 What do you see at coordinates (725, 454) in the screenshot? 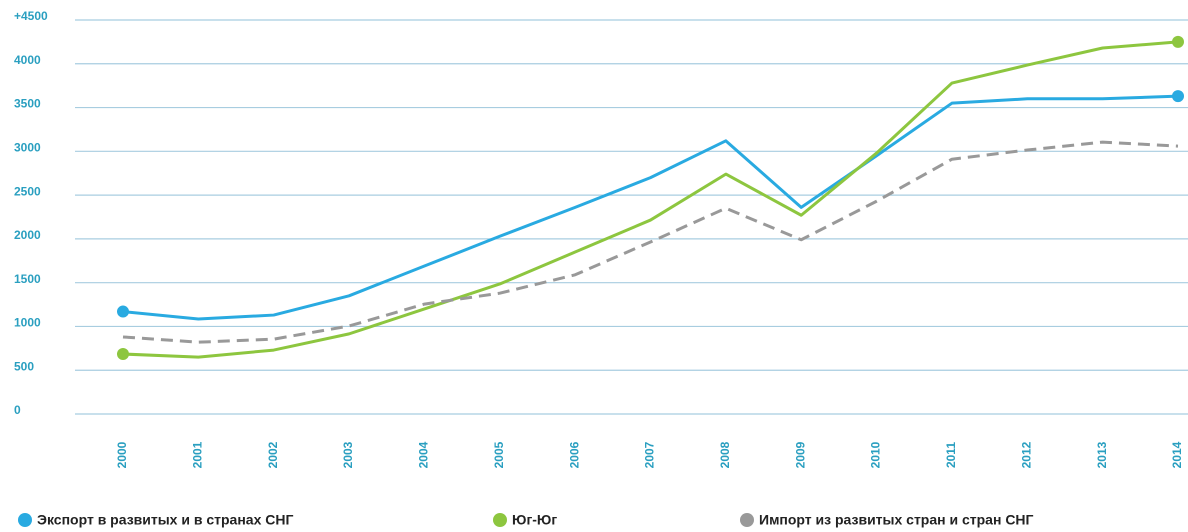
I see `x-tick-label: 2008` at bounding box center [725, 454].